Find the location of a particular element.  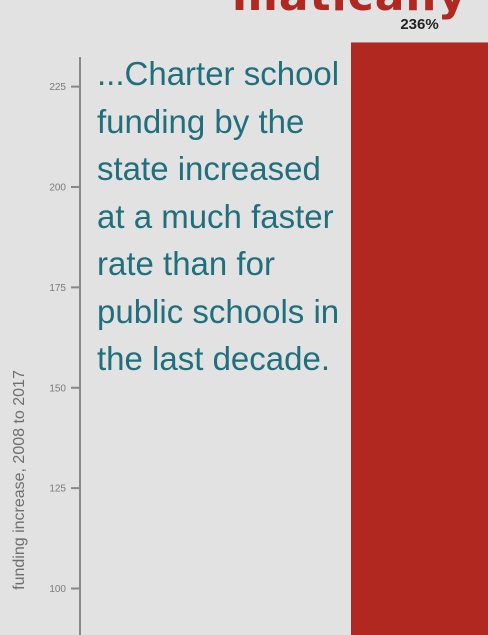

y-tick-label: 200 is located at coordinates (57, 188).